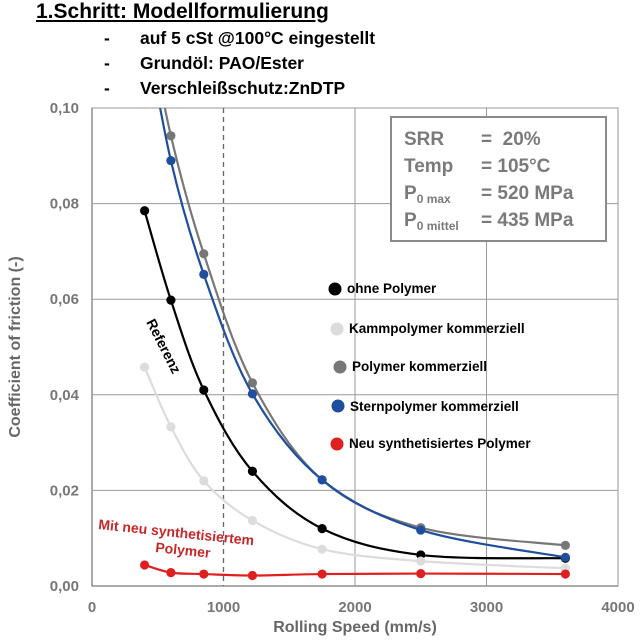  What do you see at coordinates (337, 444) in the screenshot?
I see `legend-marker-neu-synthetisiert` at bounding box center [337, 444].